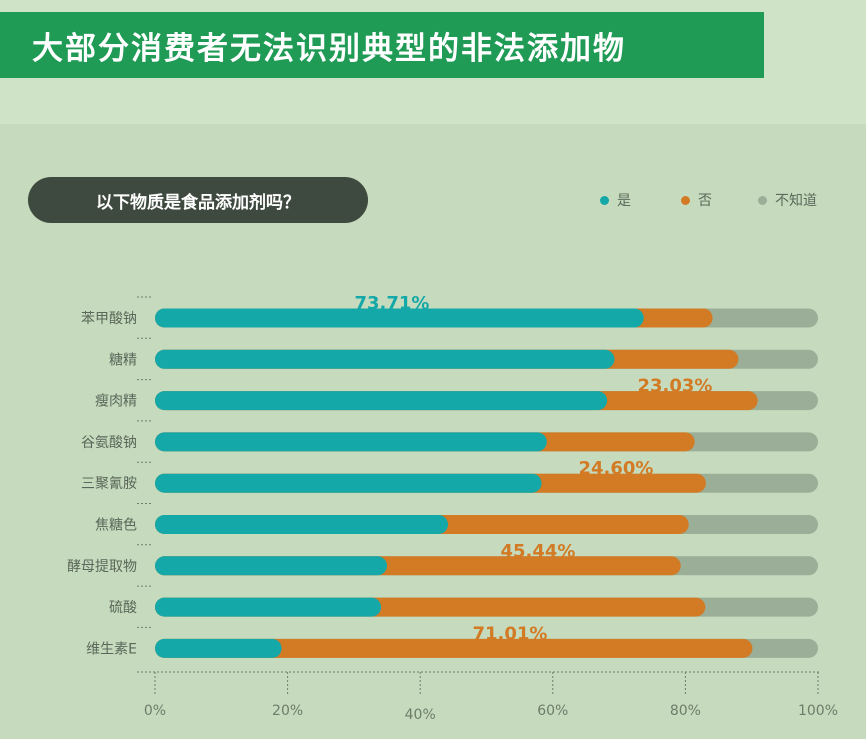 The height and width of the screenshot is (739, 866). Describe the element at coordinates (116, 401) in the screenshot. I see `category-label: 瘦肉精` at that location.